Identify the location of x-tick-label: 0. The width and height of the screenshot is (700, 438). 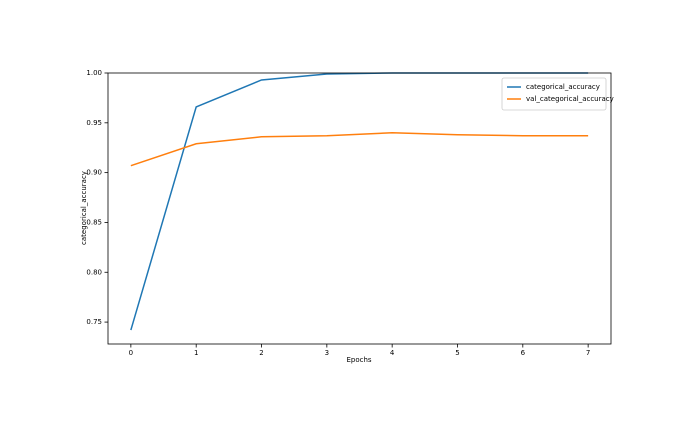
(131, 353).